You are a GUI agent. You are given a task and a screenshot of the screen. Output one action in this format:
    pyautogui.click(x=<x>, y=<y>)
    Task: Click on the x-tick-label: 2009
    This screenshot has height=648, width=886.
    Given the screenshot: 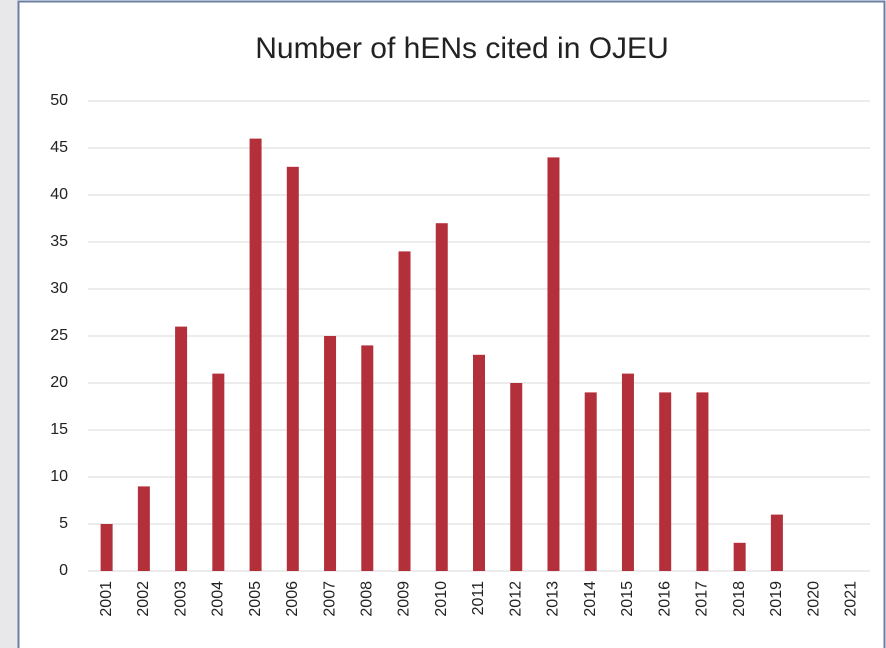 What is the action you would take?
    pyautogui.click(x=404, y=599)
    